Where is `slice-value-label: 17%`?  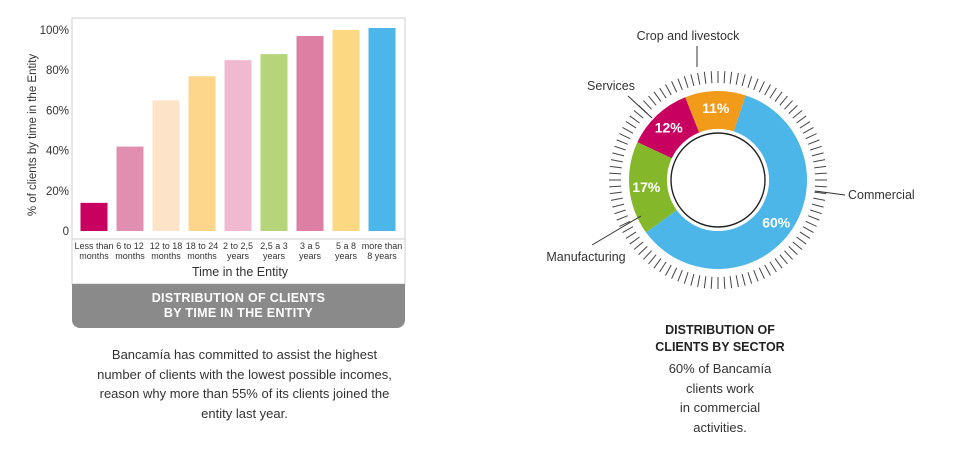 slice-value-label: 17% is located at coordinates (646, 187).